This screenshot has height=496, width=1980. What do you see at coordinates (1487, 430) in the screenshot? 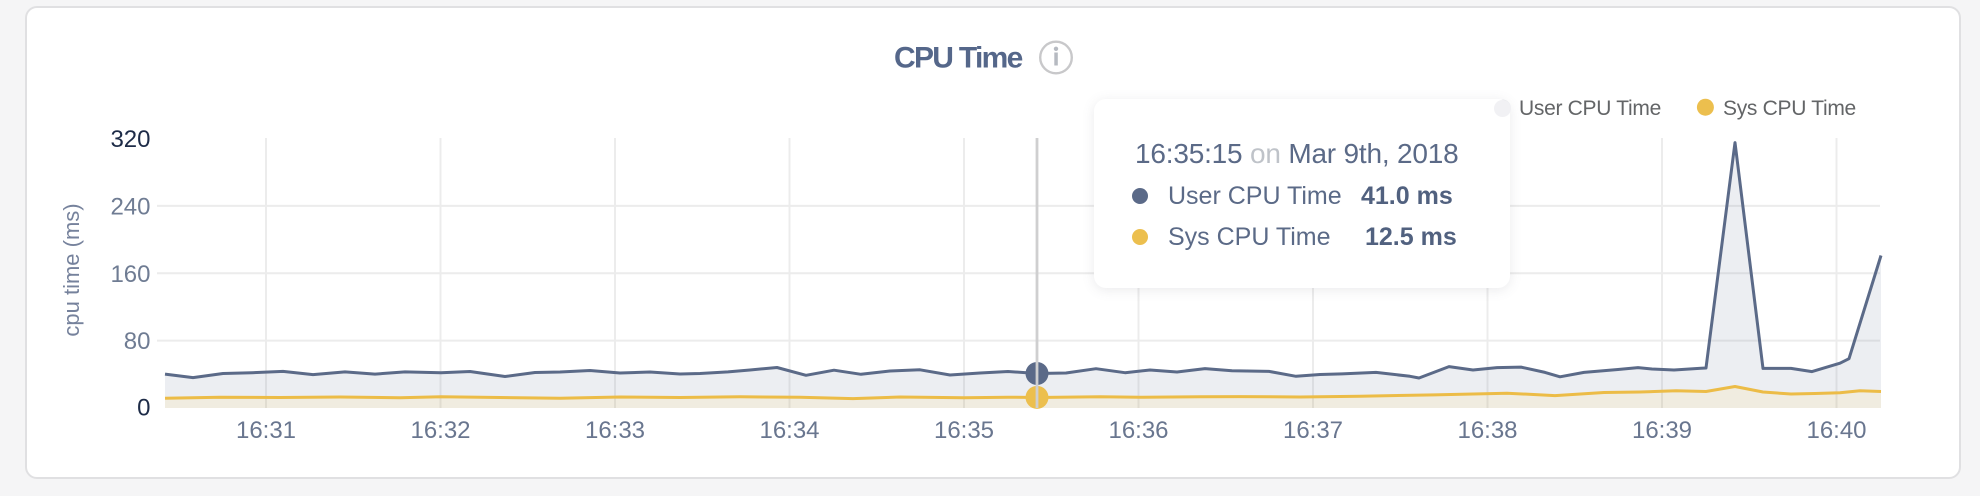
I see `svg-text: 16:38` at bounding box center [1487, 430].